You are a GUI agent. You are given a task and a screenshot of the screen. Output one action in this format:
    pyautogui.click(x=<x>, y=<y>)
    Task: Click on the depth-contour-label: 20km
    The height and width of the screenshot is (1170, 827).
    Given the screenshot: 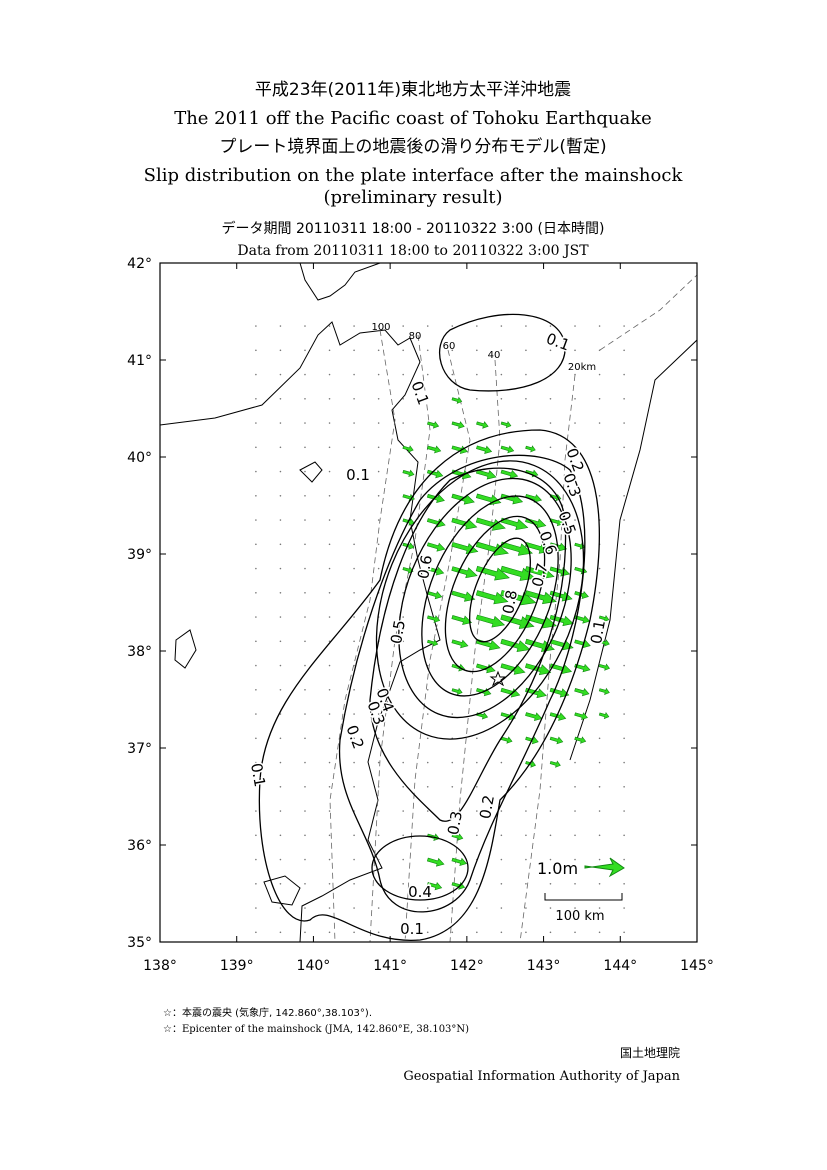 What is the action you would take?
    pyautogui.click(x=582, y=367)
    